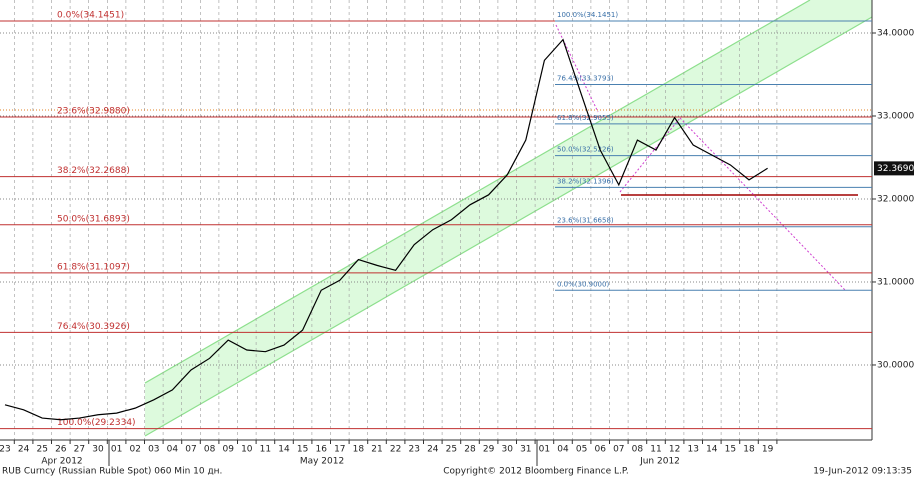 This screenshot has height=477, width=914. What do you see at coordinates (61, 450) in the screenshot?
I see `x-tick-label: 26` at bounding box center [61, 450].